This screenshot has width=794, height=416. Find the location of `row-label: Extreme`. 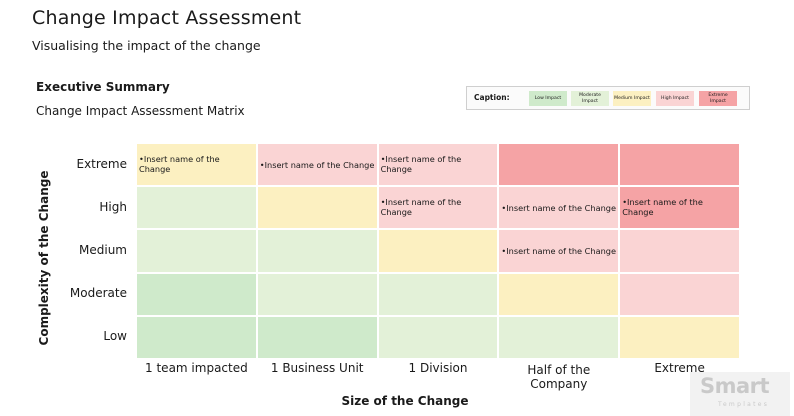

row-label: Extreme is located at coordinates (101, 163).